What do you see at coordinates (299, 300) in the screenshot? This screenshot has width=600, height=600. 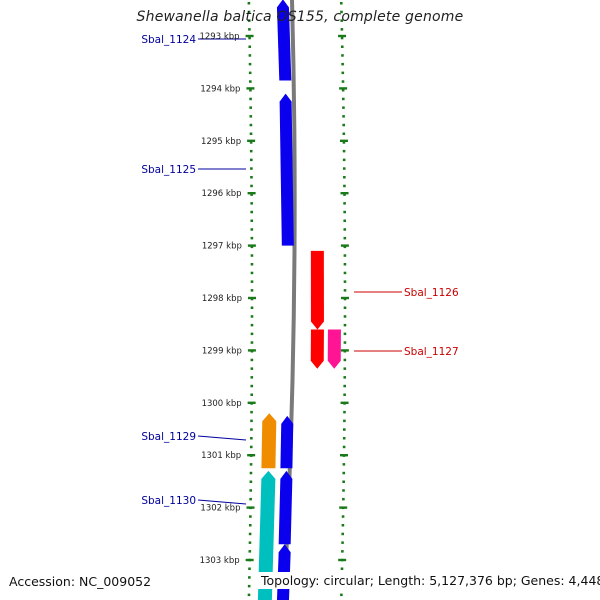 I see `gene-features` at bounding box center [299, 300].